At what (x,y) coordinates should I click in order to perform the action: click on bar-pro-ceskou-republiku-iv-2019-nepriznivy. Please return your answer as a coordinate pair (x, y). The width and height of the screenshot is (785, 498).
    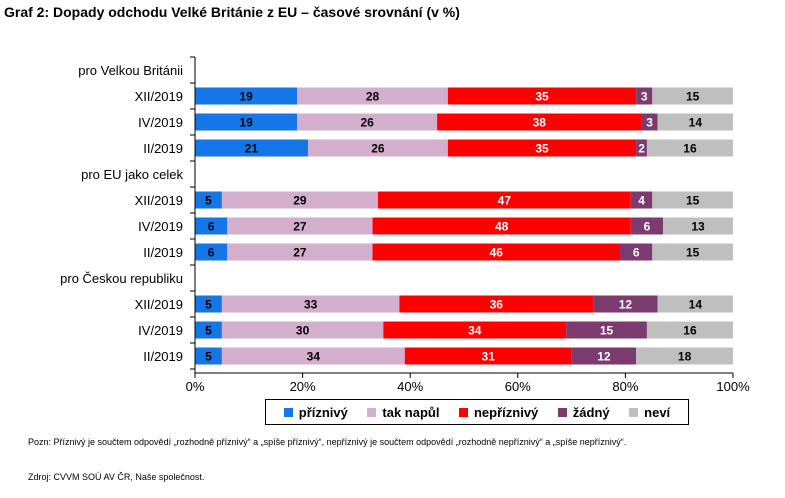
    Looking at the image, I should click on (475, 330).